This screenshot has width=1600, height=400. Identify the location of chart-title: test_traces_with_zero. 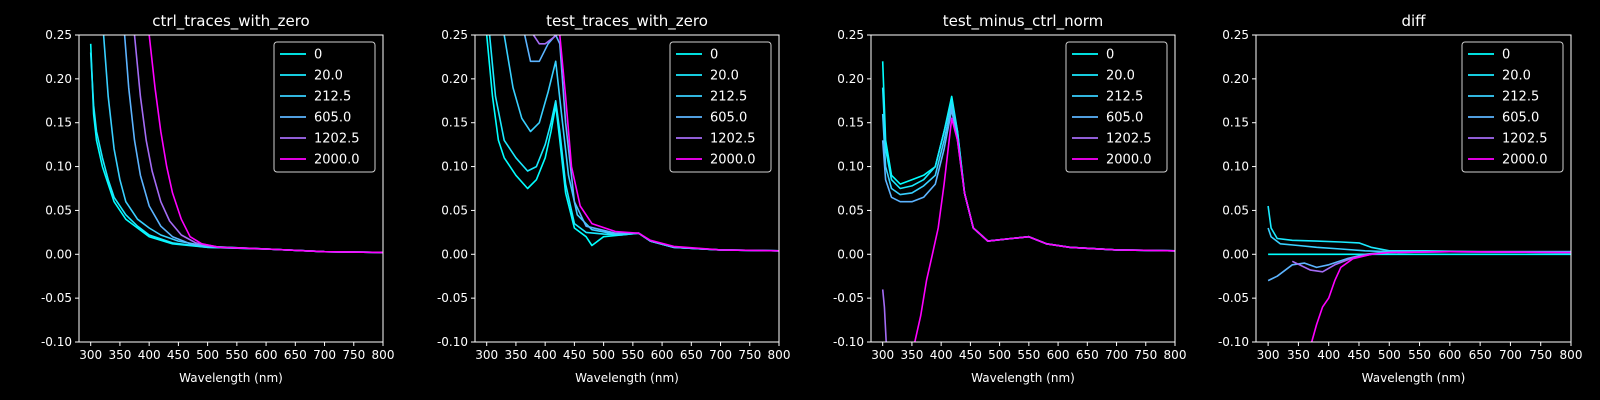
(627, 21).